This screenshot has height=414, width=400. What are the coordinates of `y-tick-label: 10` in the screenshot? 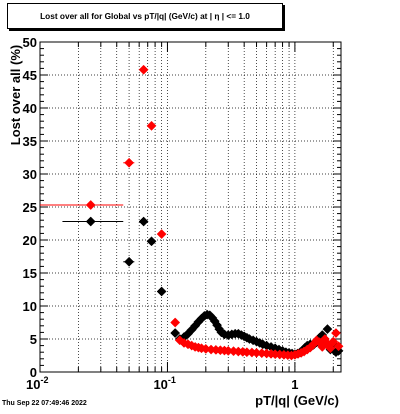 It's located at (30, 306).